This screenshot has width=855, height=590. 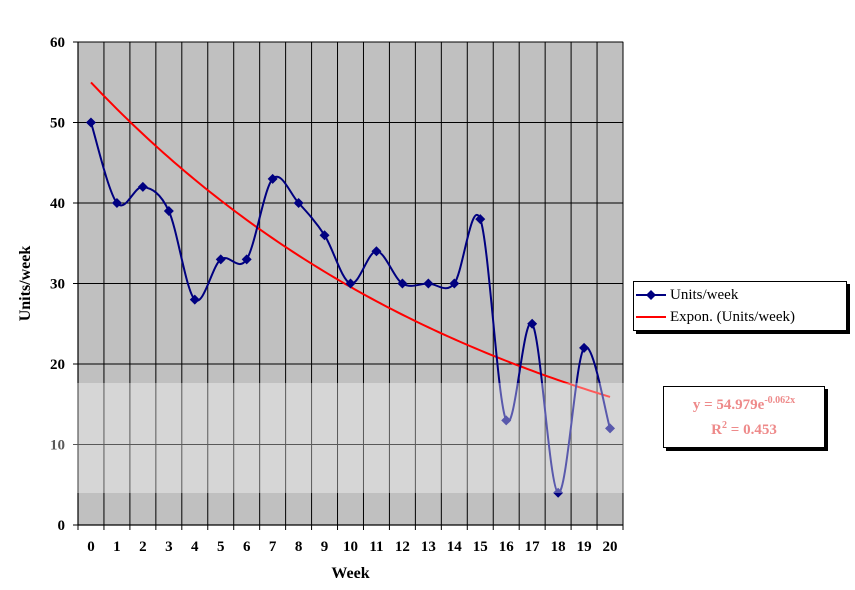 What do you see at coordinates (169, 547) in the screenshot?
I see `x-tick-label: 3` at bounding box center [169, 547].